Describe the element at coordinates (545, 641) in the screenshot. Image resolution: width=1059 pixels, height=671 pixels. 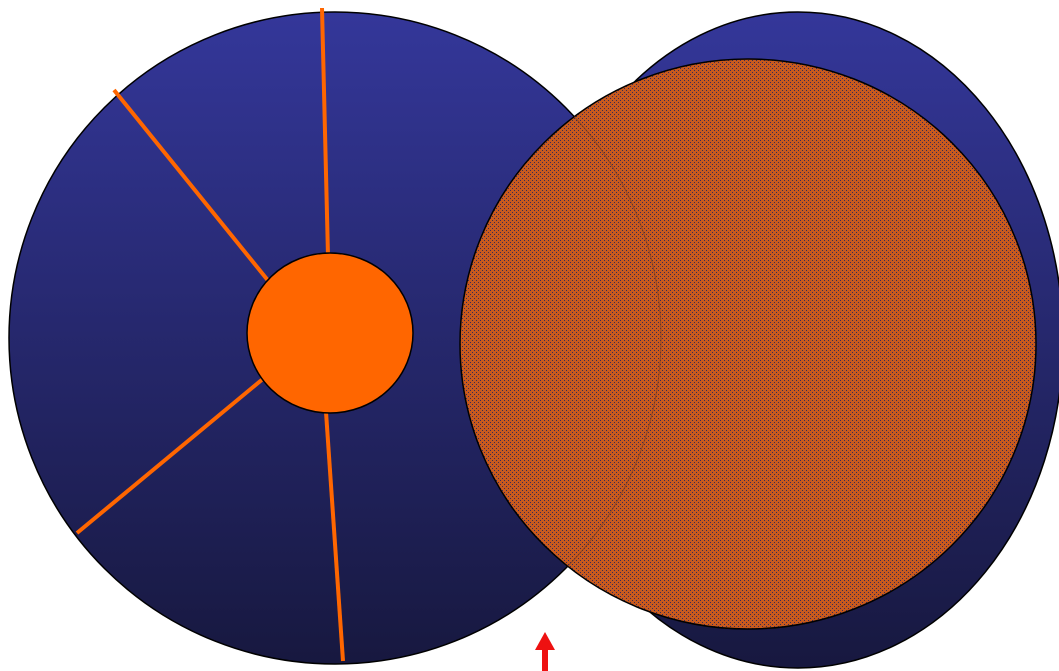
I see `arrow-head-icon` at that location.